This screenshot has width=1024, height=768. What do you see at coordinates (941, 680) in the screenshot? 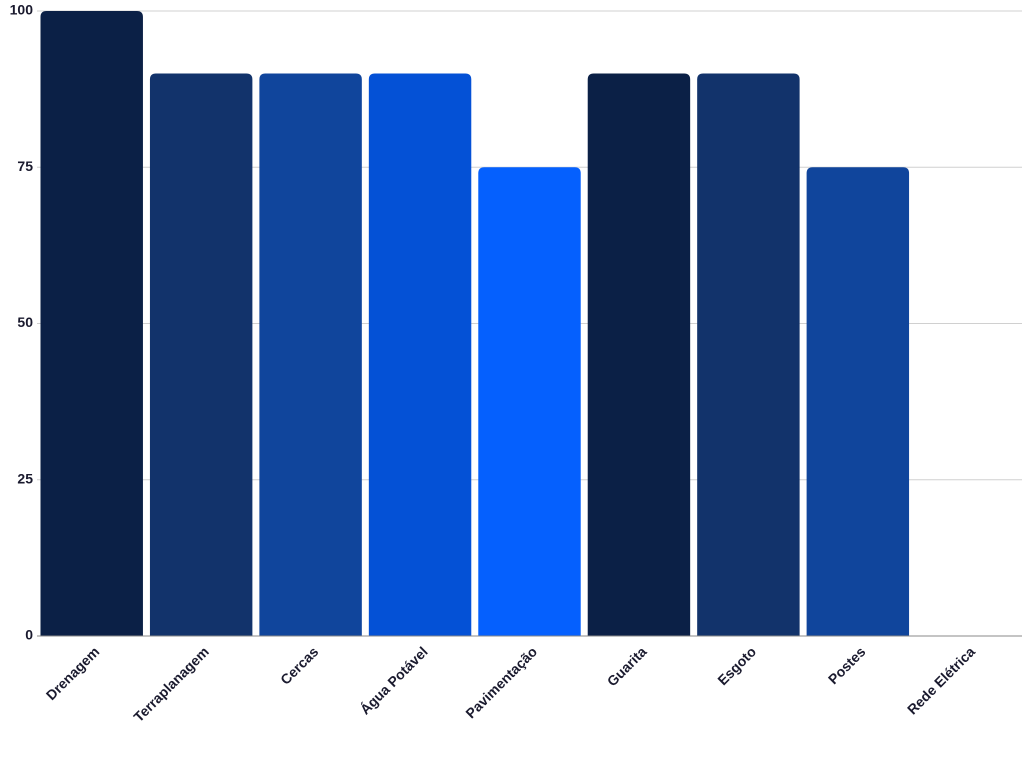
I see `x-tick-label: Rede Elétrica` at bounding box center [941, 680].